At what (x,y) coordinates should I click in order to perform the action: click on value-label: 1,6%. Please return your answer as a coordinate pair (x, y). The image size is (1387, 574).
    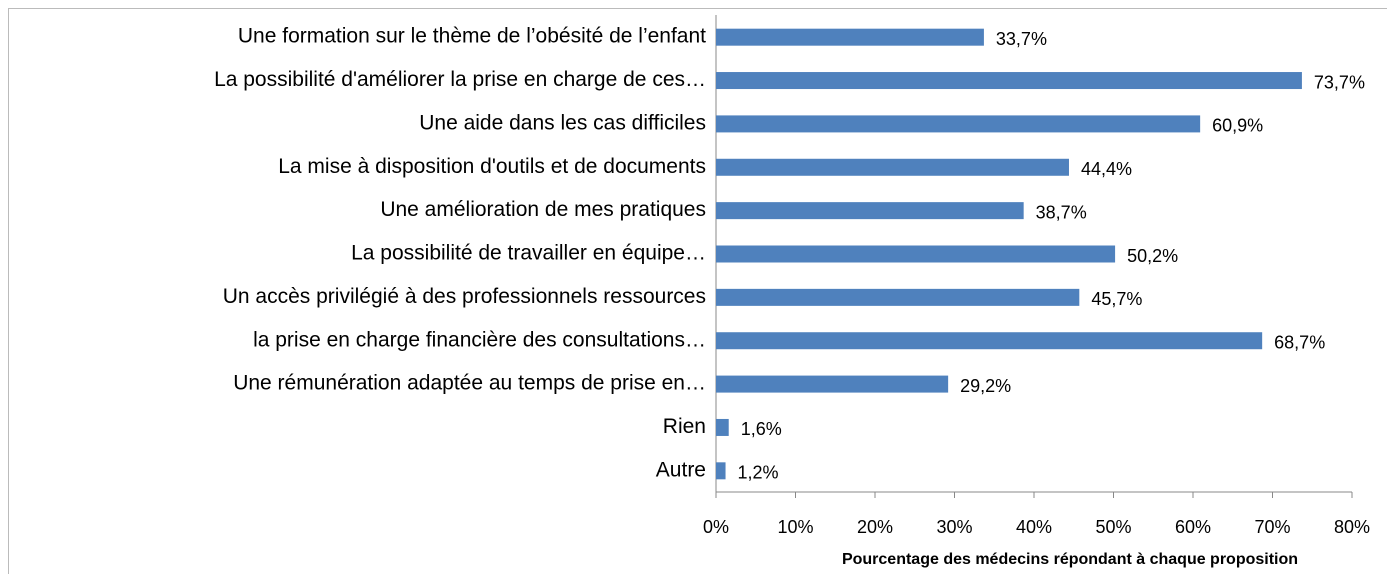
    Looking at the image, I should click on (761, 429).